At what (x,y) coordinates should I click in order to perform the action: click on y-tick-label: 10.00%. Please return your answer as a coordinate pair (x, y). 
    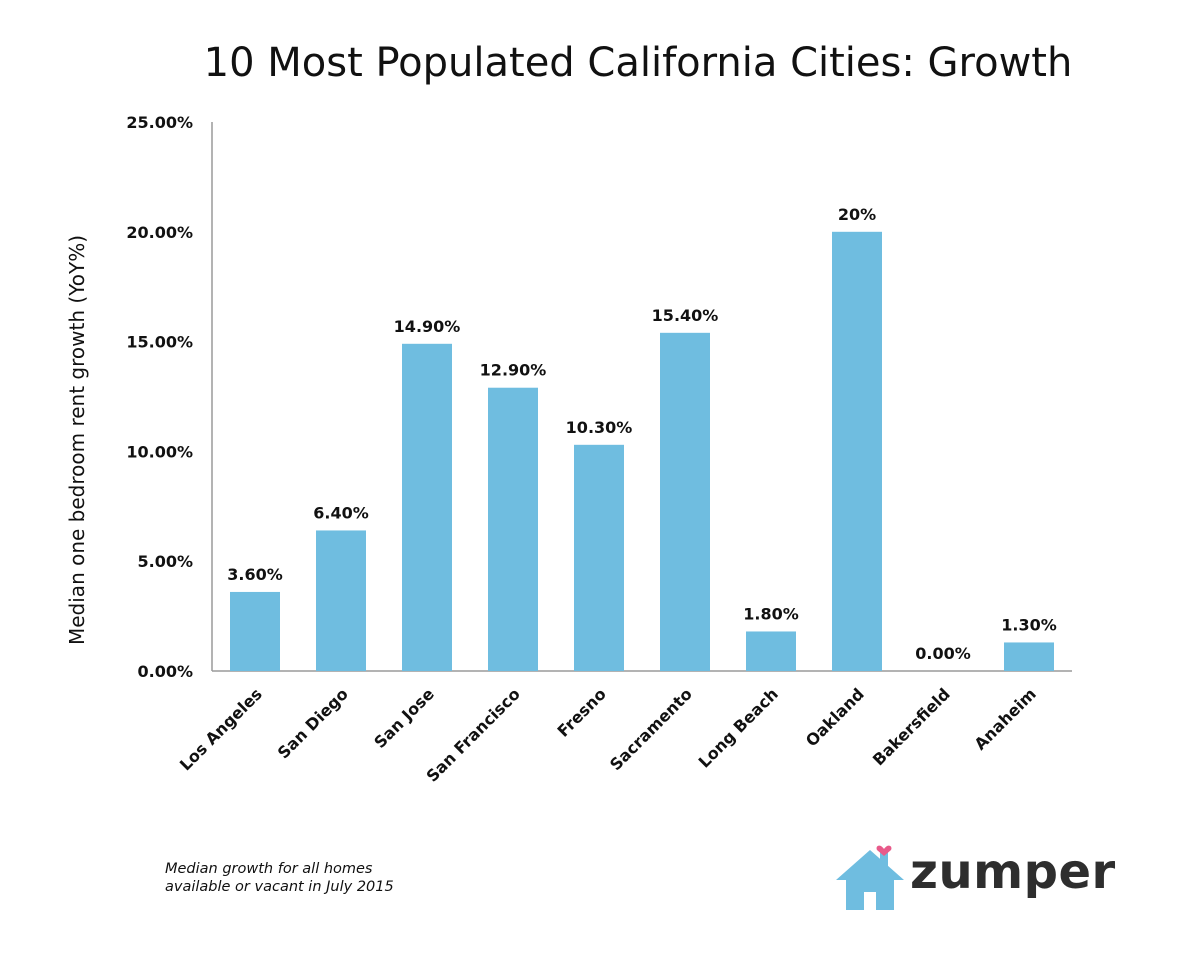
    Looking at the image, I should click on (159, 451).